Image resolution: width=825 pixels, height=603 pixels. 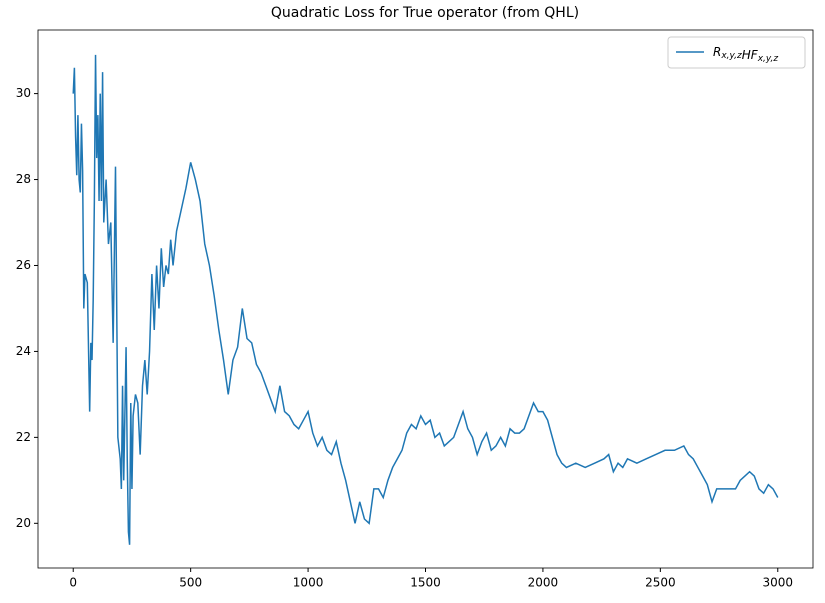 I want to click on x-tick-label: 2000, so click(x=543, y=583).